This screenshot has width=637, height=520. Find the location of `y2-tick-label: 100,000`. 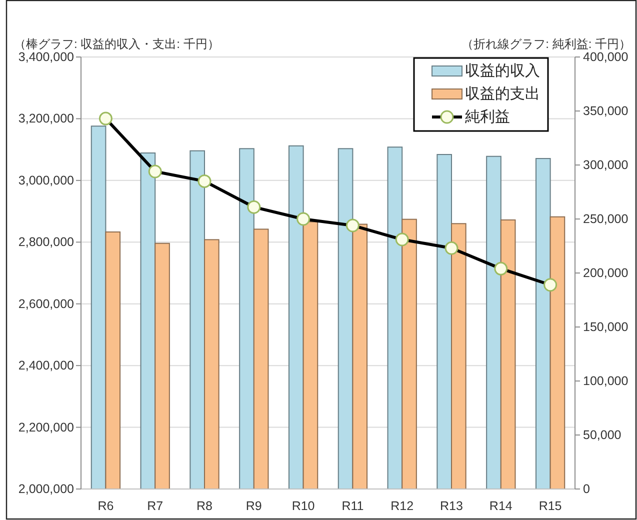

y2-tick-label: 100,000 is located at coordinates (605, 381).